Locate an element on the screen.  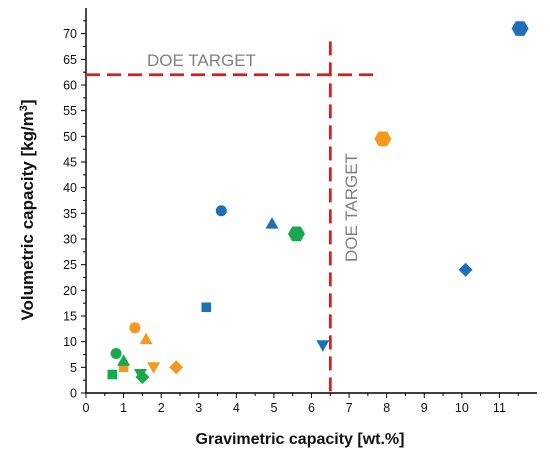
y-tick-label: 40 is located at coordinates (70, 188).